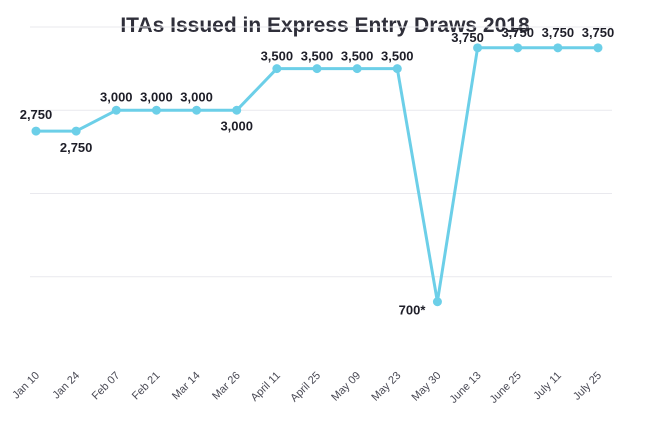 Image resolution: width=650 pixels, height=427 pixels. I want to click on x-tick-label-13: June 25, so click(506, 388).